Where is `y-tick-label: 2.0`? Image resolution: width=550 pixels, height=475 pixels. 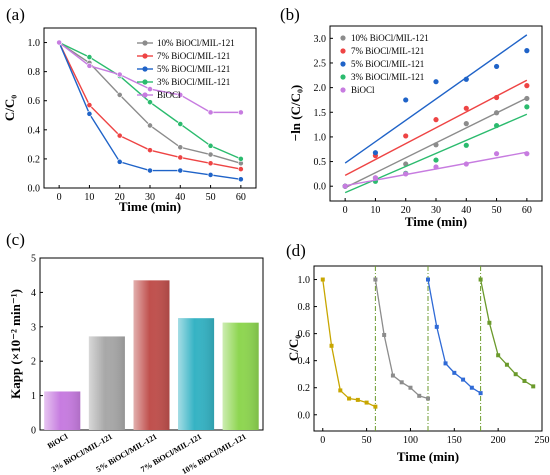 y-tick-label: 2.0 is located at coordinates (320, 88).